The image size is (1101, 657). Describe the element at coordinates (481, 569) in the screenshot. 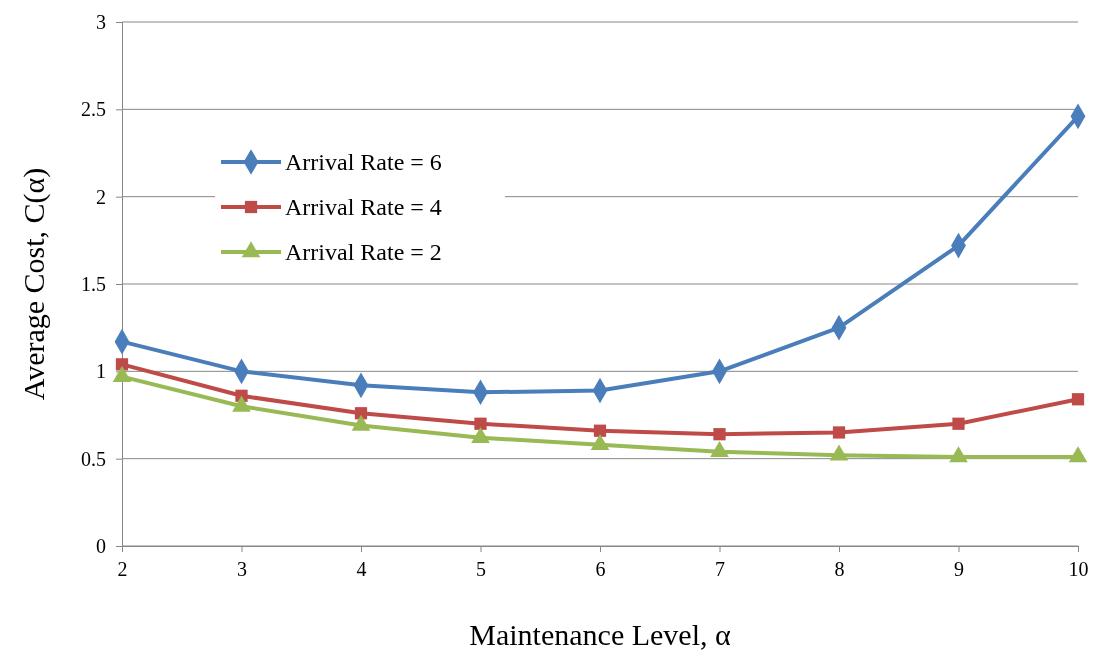

I see `x-tick-label: 5` at that location.